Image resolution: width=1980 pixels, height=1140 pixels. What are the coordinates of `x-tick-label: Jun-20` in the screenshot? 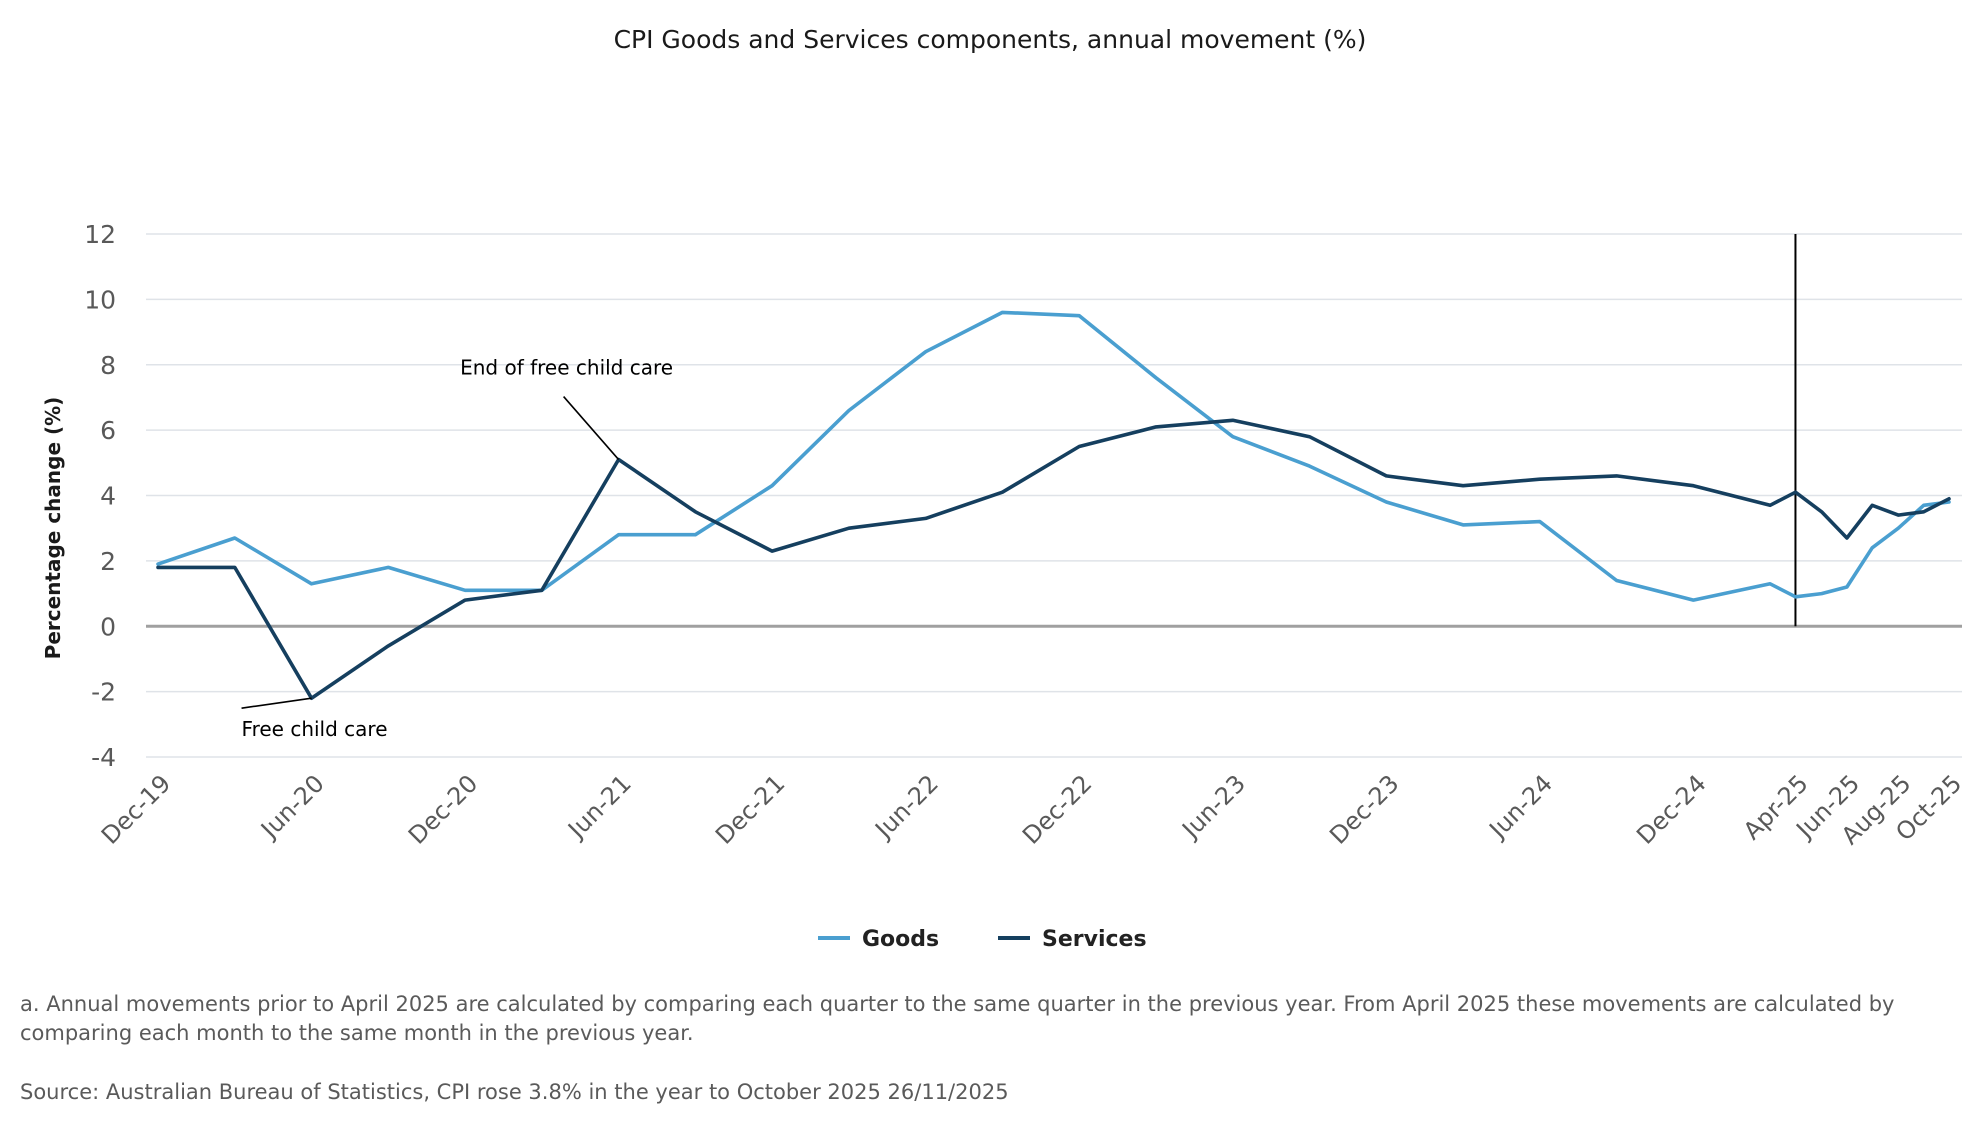 It's located at (291, 806).